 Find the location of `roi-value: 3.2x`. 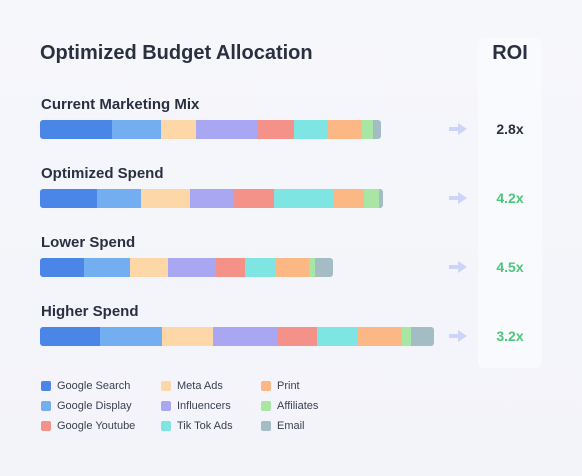

roi-value: 3.2x is located at coordinates (510, 336).